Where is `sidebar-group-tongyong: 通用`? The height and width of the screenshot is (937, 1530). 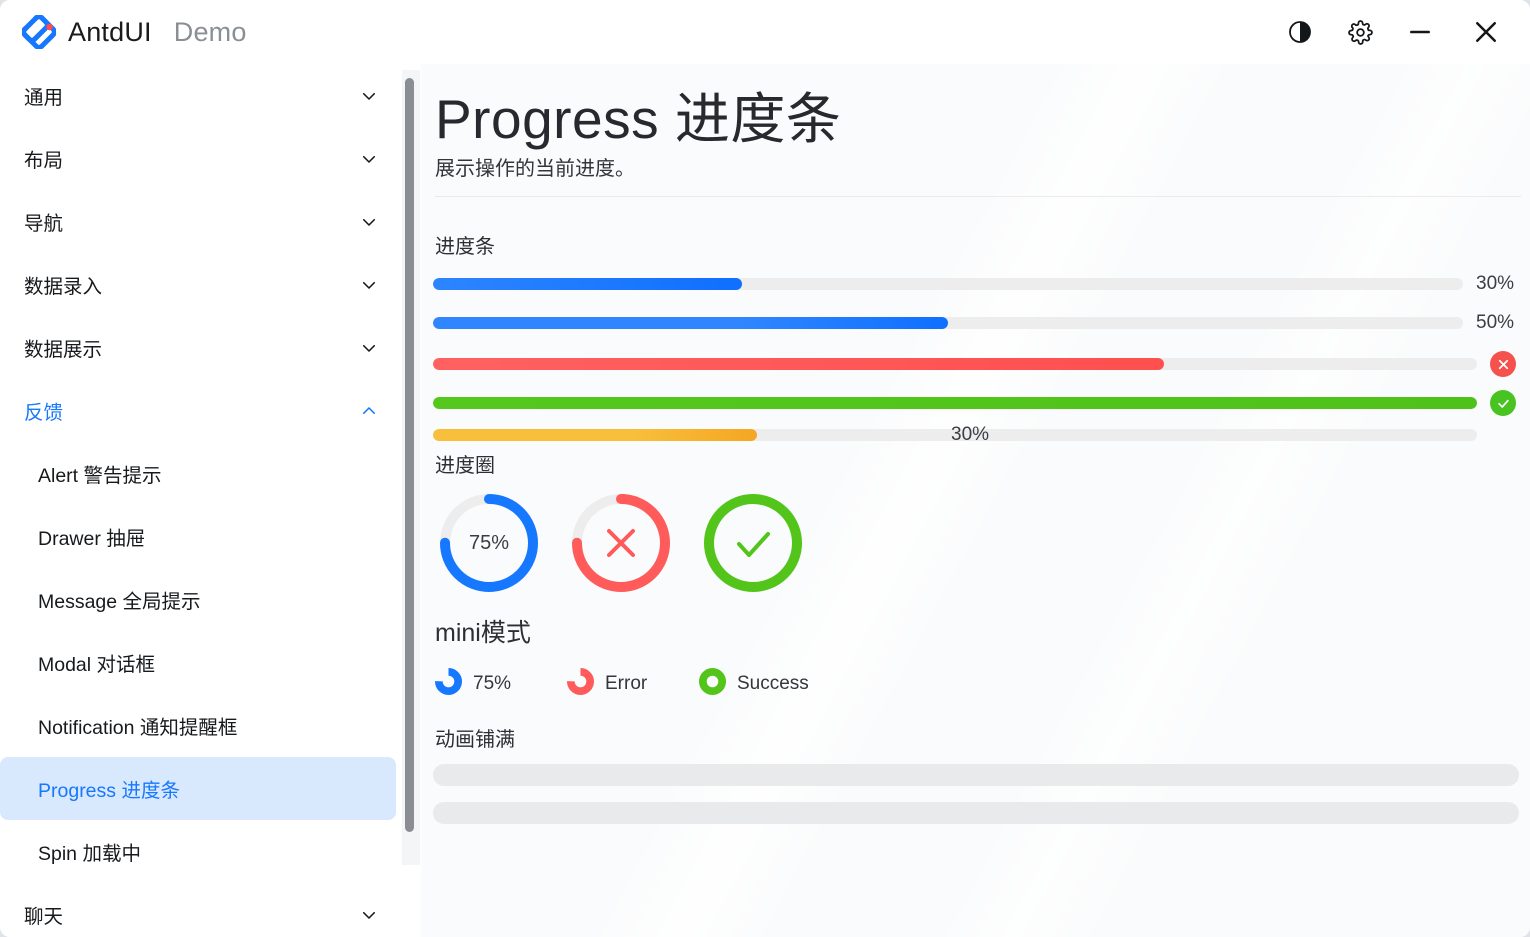
sidebar-group-tongyong: 通用 is located at coordinates (202, 95).